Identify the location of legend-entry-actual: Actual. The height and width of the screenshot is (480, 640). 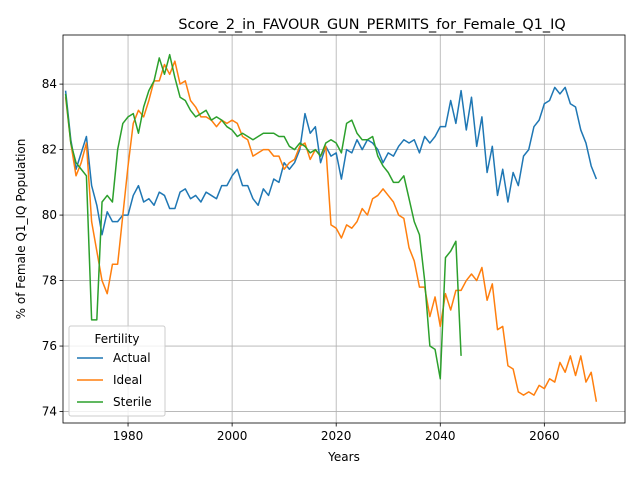
(132, 358).